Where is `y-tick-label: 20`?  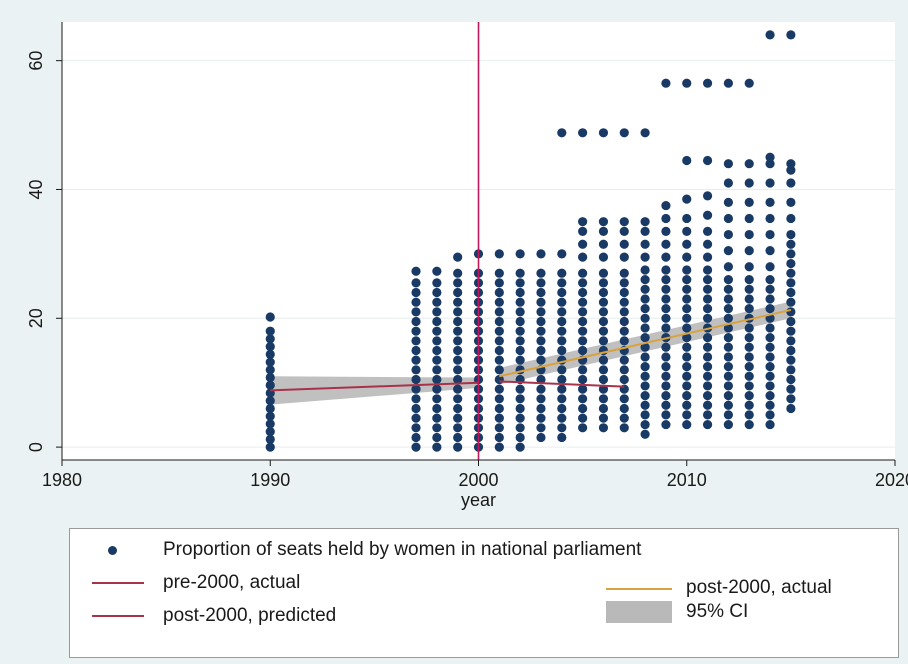
y-tick-label: 20 is located at coordinates (36, 318).